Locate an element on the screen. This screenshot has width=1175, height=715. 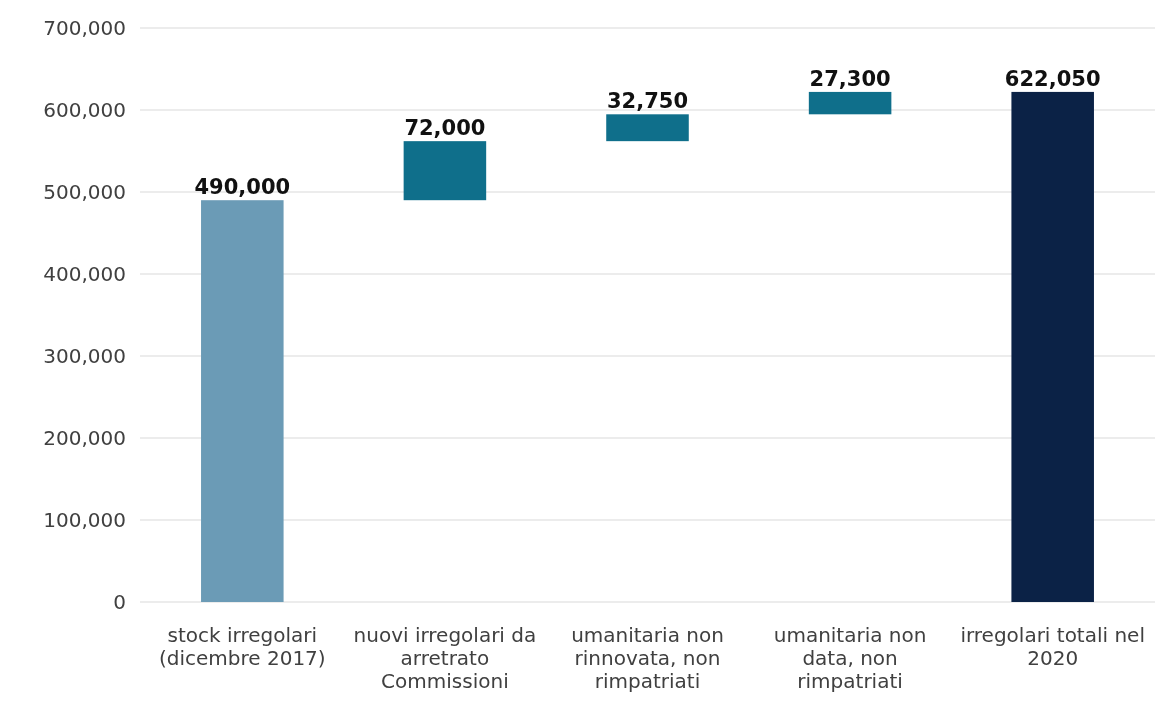
y-tick-label: 500,000 is located at coordinates (84, 191).